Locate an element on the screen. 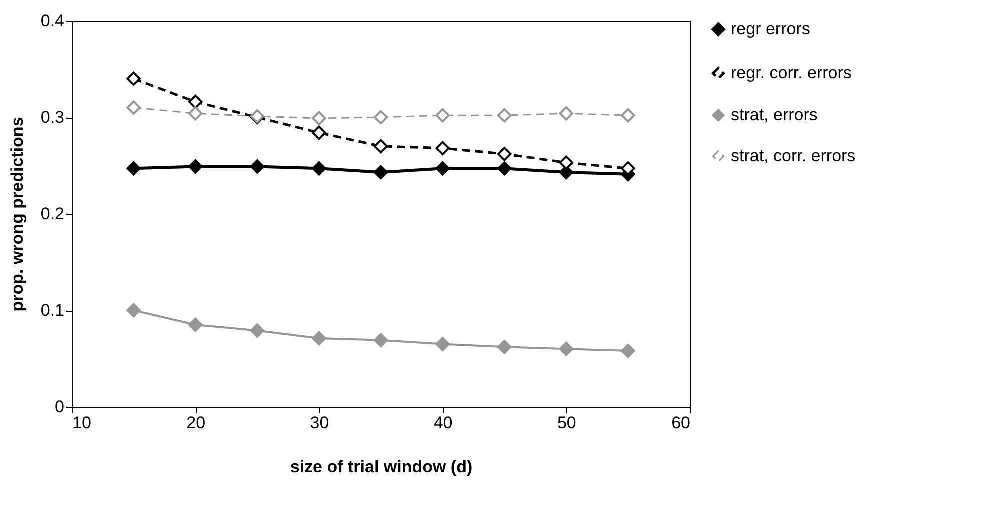 Image resolution: width=995 pixels, height=523 pixels. x-tick-label: 50 is located at coordinates (566, 423).